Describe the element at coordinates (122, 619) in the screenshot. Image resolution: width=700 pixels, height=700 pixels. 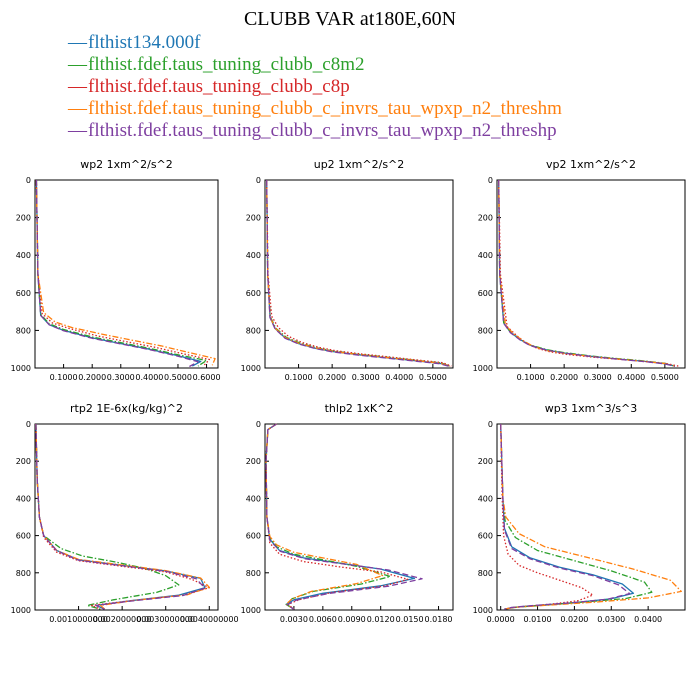
I see `x-tick-label: 0.0020000000` at that location.